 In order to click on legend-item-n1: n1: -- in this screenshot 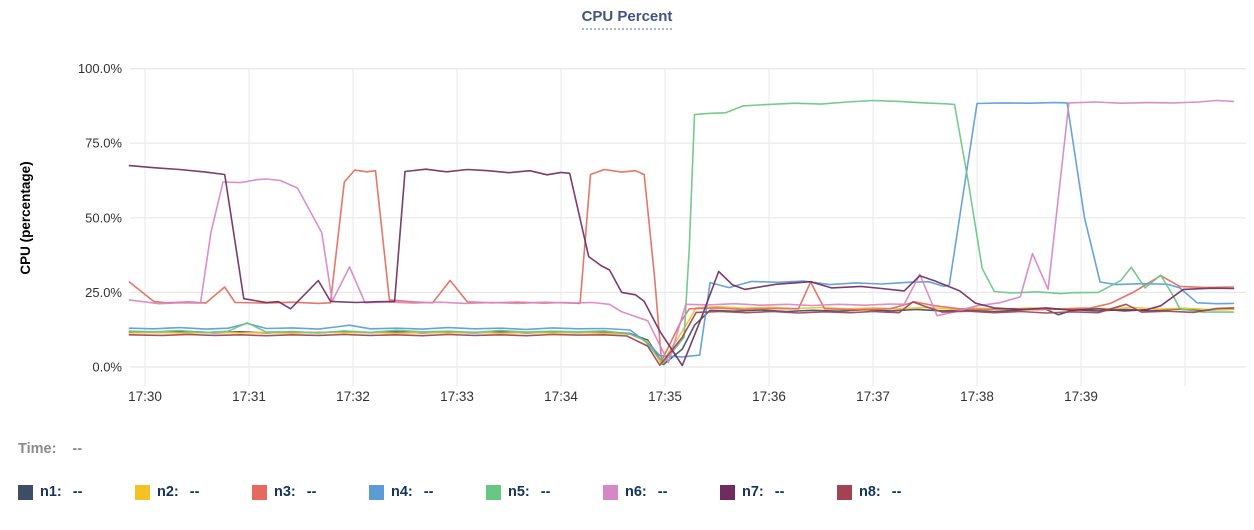, I will do `click(76, 492)`.